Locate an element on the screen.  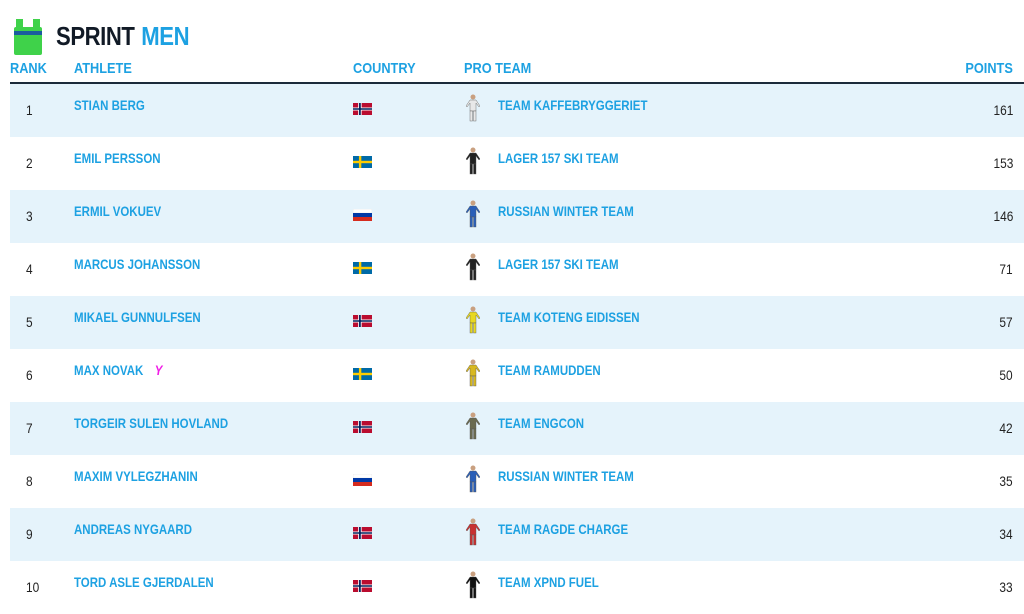
rank: 10 is located at coordinates (33, 587).